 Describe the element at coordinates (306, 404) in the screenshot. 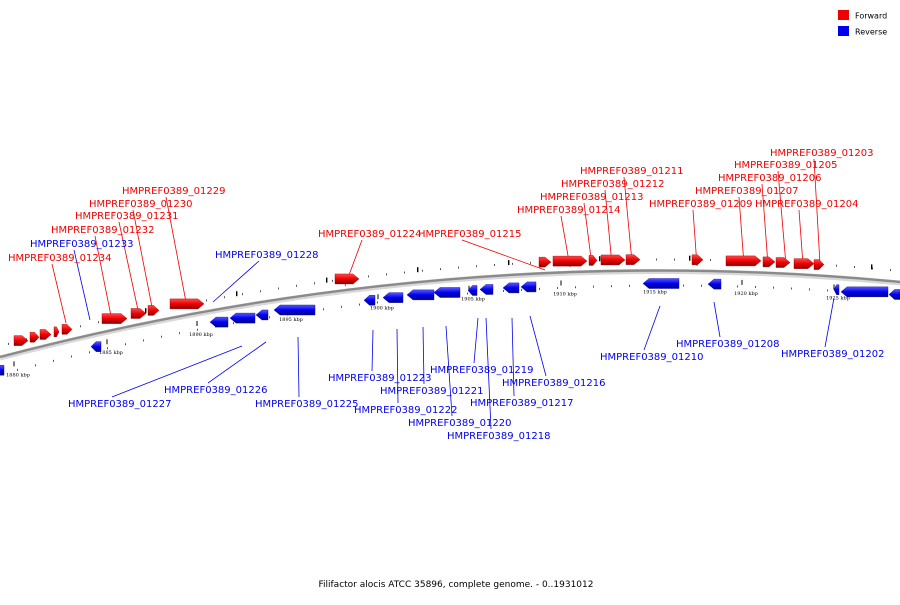

I see `gene-label: HMPREF0389_01225` at that location.